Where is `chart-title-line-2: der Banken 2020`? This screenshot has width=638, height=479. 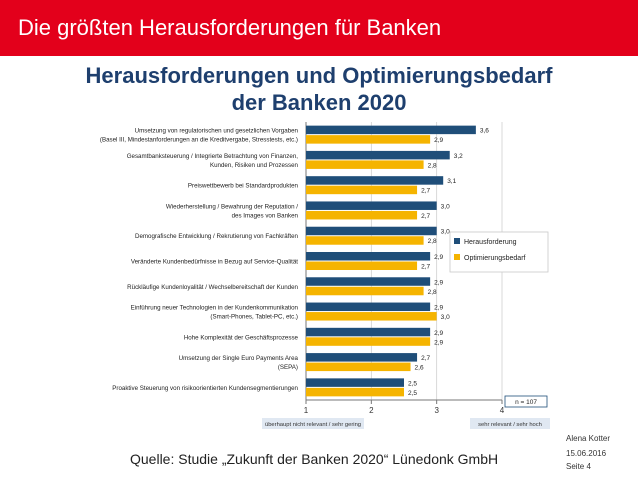 chart-title-line-2: der Banken 2020 is located at coordinates (319, 102).